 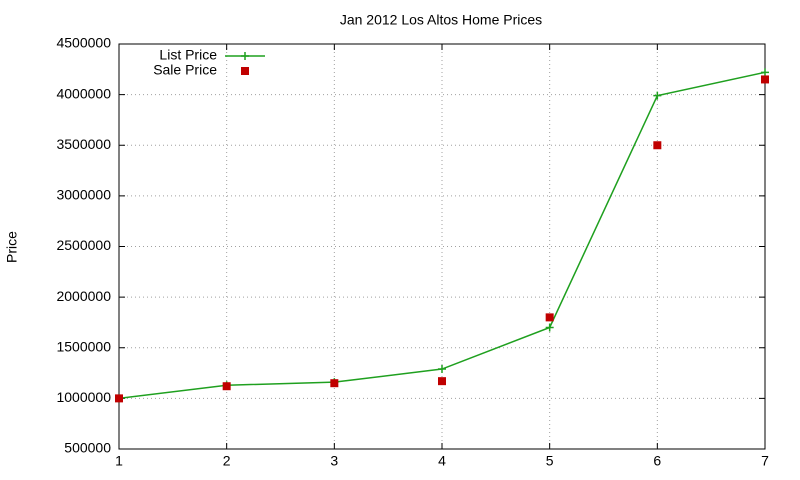 I want to click on y-tick-label: 500000, so click(x=87, y=448).